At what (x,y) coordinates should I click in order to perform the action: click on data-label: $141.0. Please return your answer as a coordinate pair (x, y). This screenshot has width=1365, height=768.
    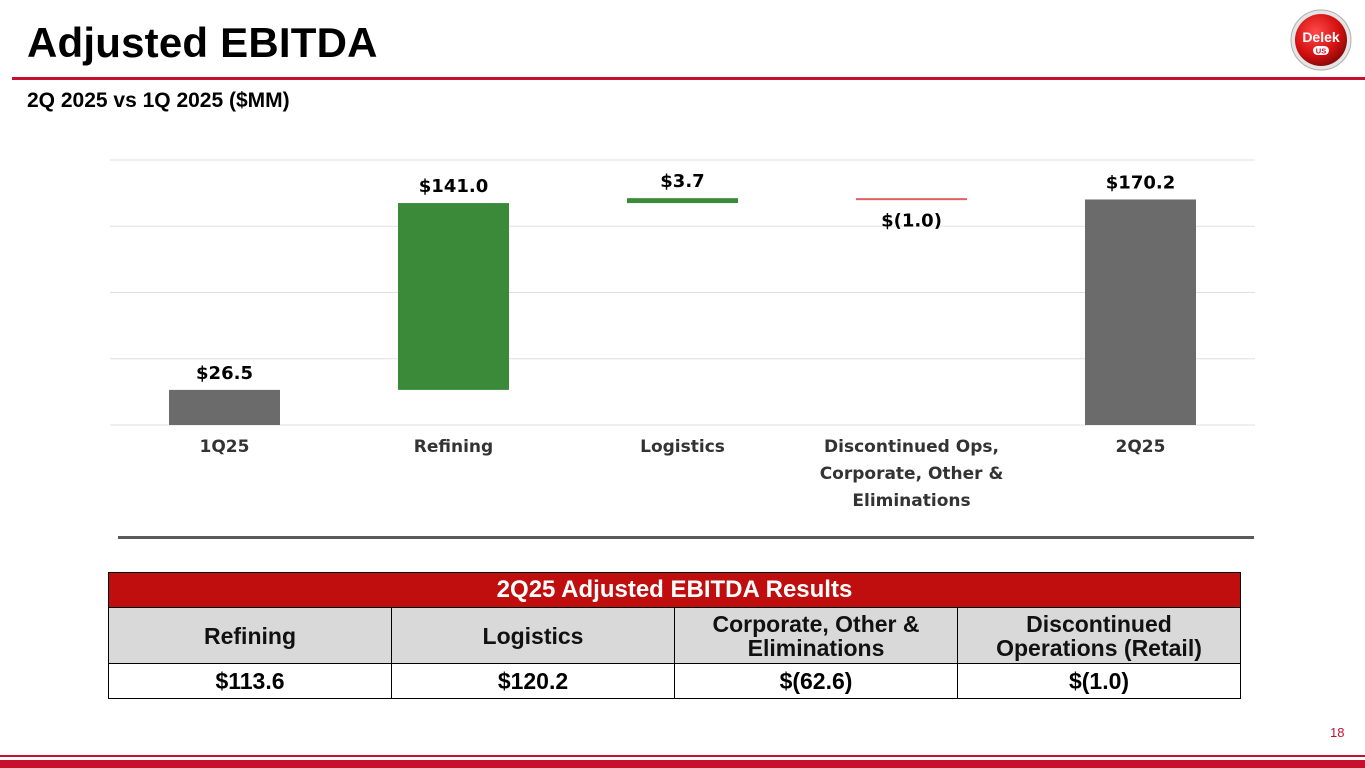
    Looking at the image, I should click on (453, 186).